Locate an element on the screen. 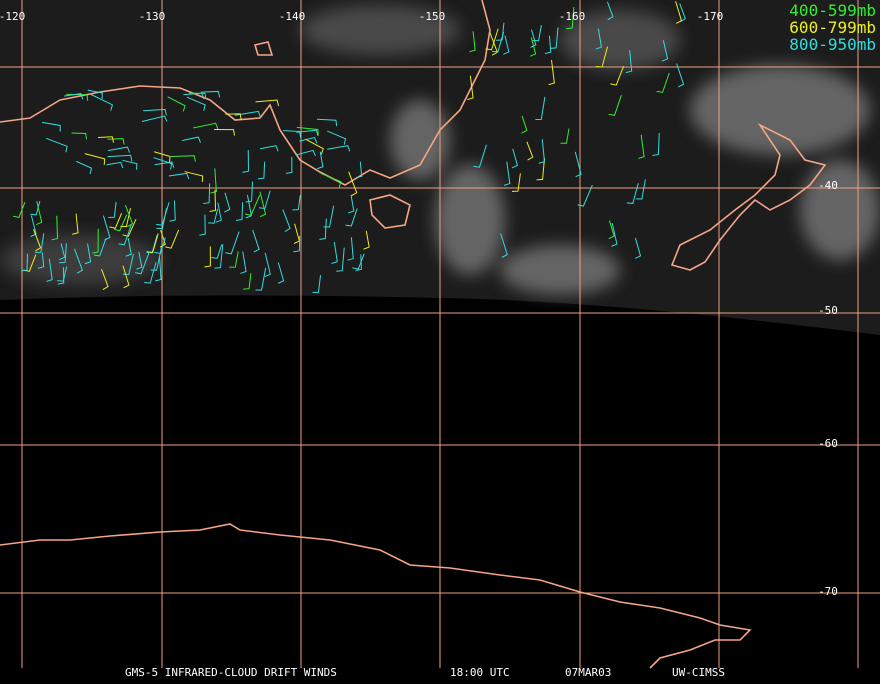 The image size is (880, 684). legend-entry: 400-599mb is located at coordinates (832, 10).